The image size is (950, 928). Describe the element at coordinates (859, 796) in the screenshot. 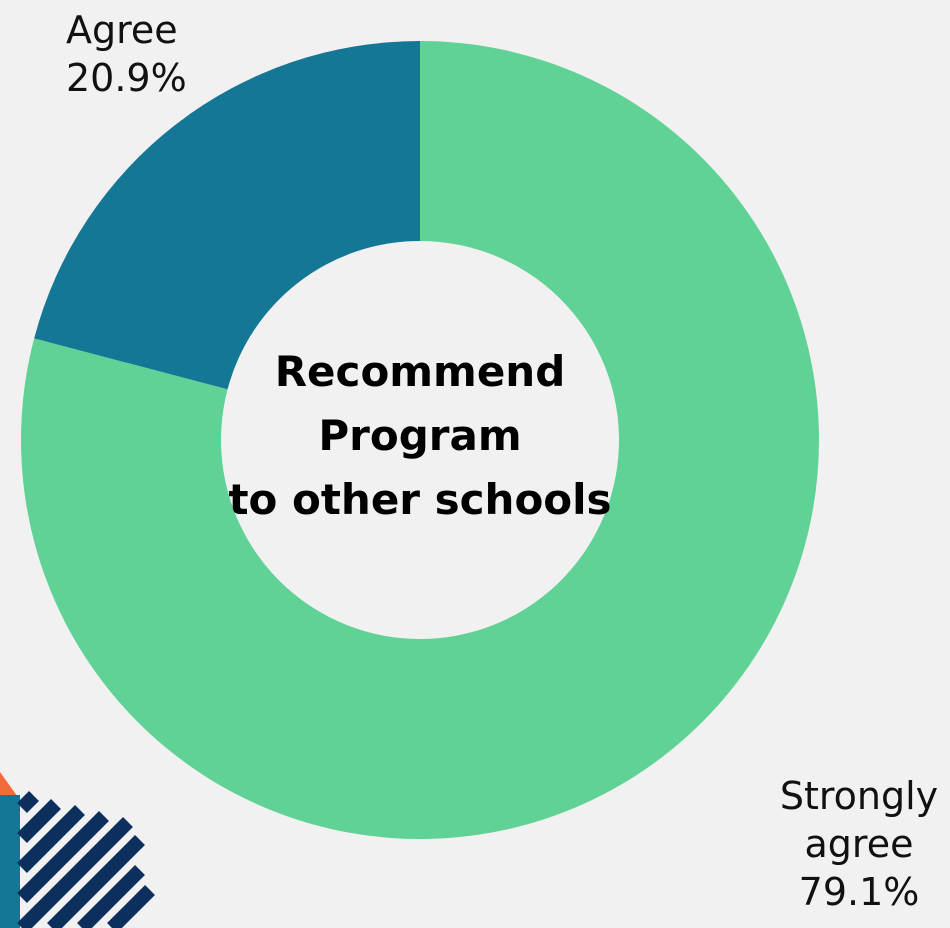

I see `slice-label-strongly-agree-line1: Strongly` at that location.